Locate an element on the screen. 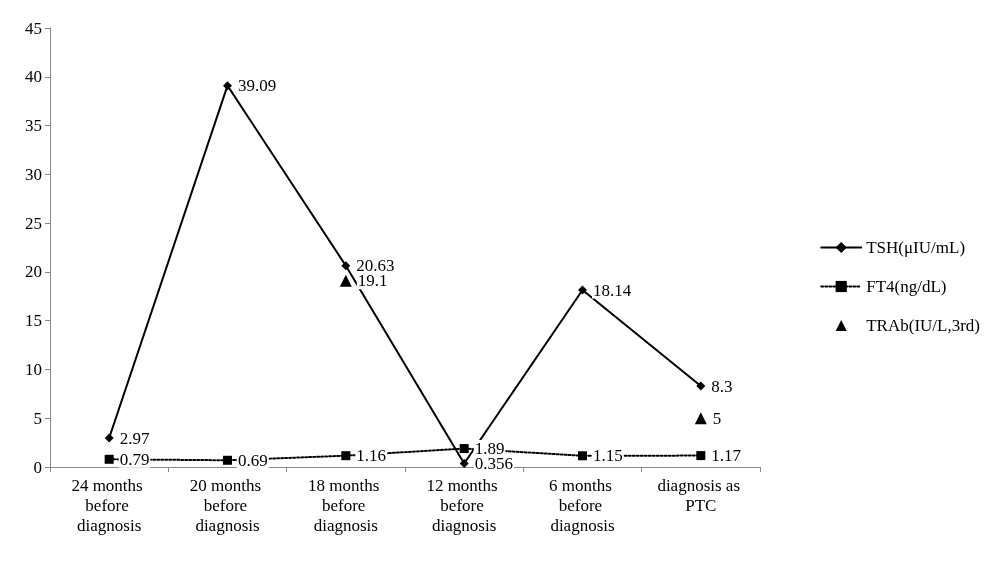 The width and height of the screenshot is (1003, 573). y-tick-label: 30 is located at coordinates (33, 174).